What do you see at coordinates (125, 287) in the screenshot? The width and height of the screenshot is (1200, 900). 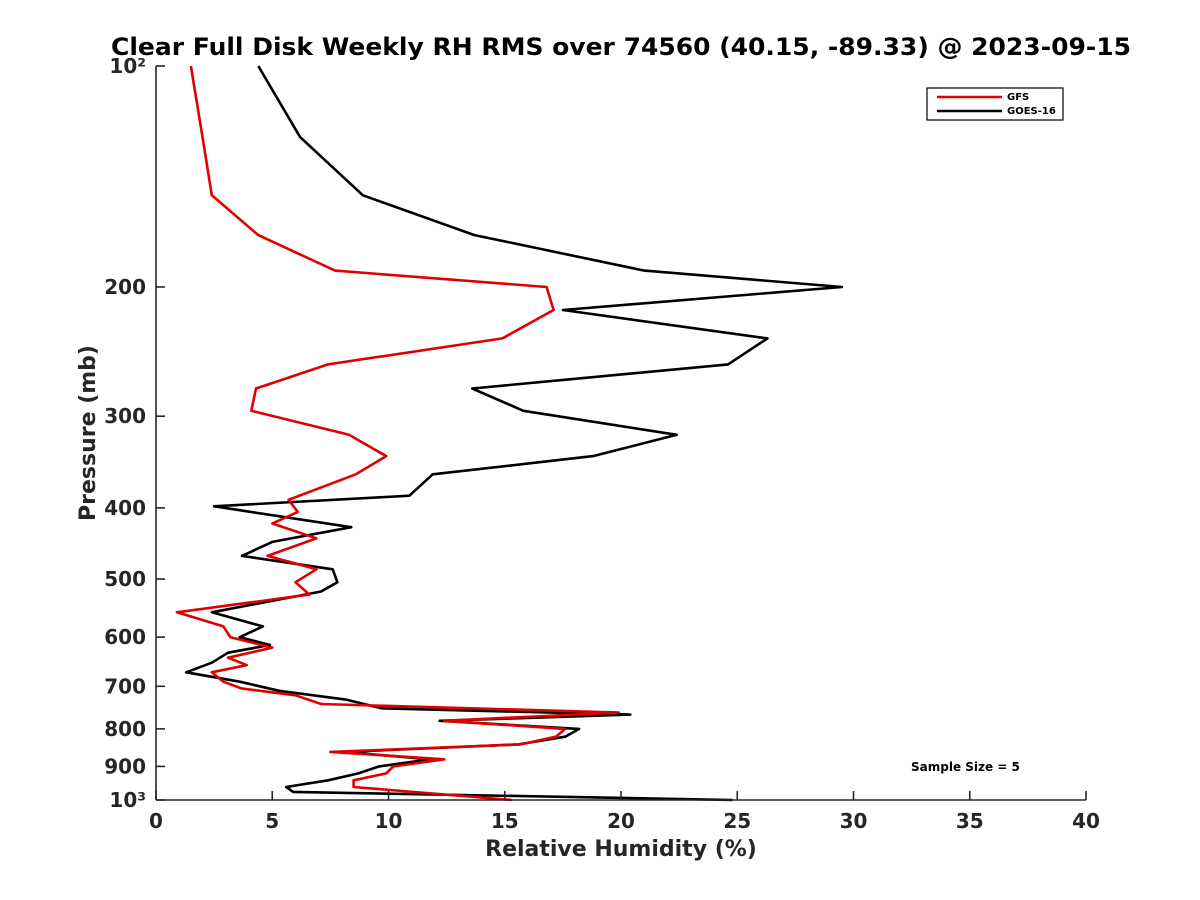 I see `y-tick-label: 200` at bounding box center [125, 287].